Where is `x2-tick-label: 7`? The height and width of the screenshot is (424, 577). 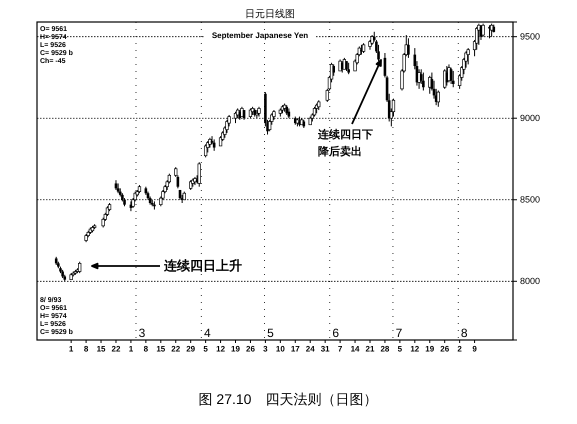 x2-tick-label: 7 is located at coordinates (399, 333).